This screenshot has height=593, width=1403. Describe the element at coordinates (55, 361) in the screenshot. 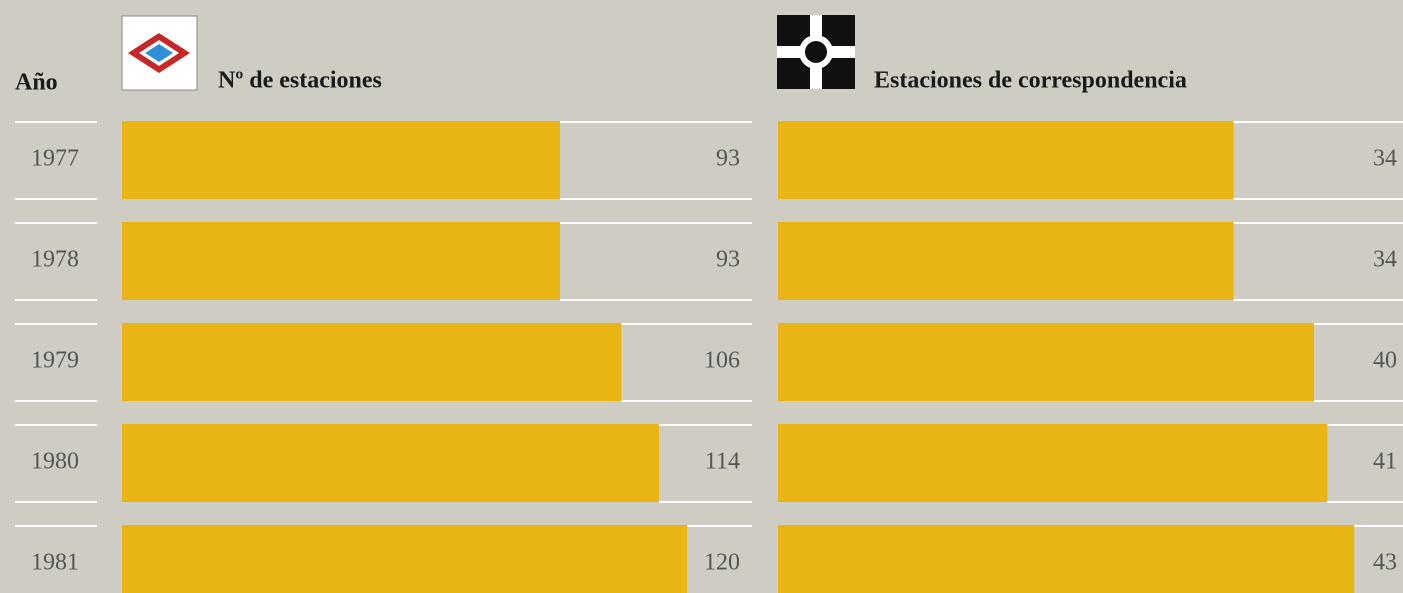

I see `year-label: 1979` at that location.